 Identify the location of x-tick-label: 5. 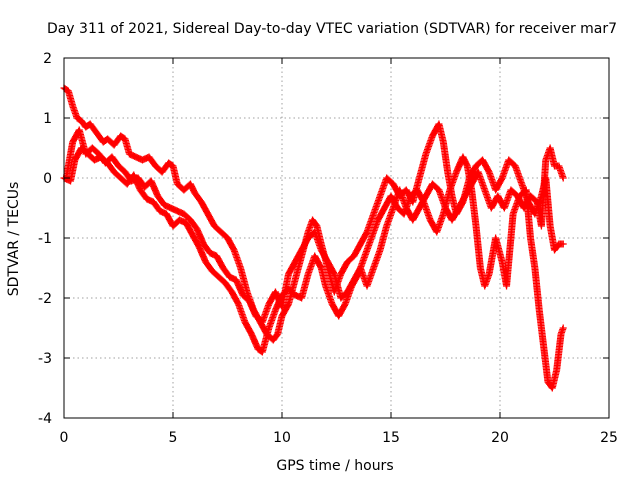
(173, 438).